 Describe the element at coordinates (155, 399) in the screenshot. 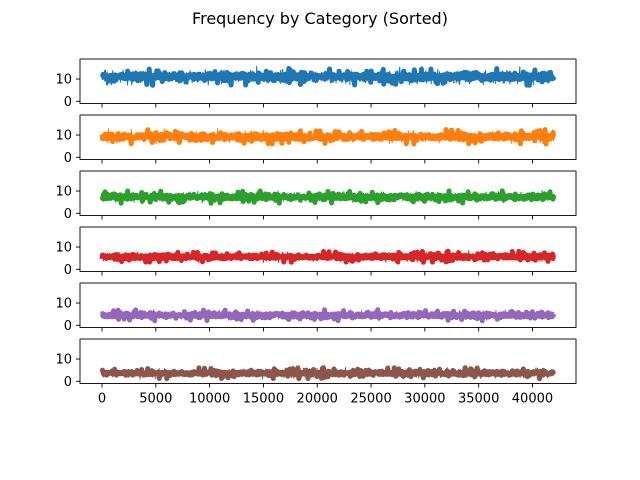

I see `x-tick-label: 5000` at that location.